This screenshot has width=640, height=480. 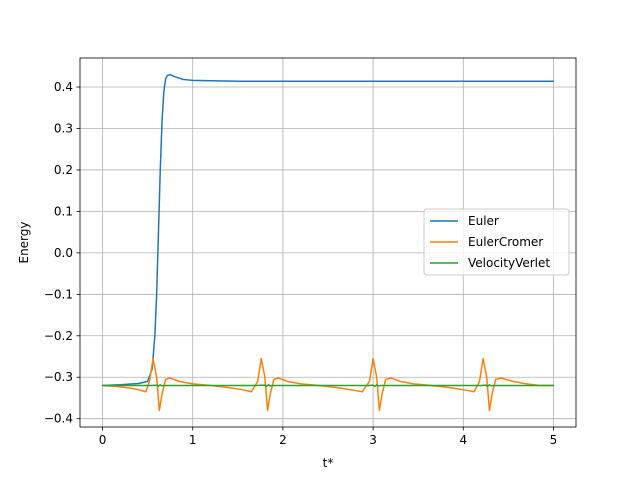 I want to click on y-tick-label: 0.3, so click(x=63, y=128).